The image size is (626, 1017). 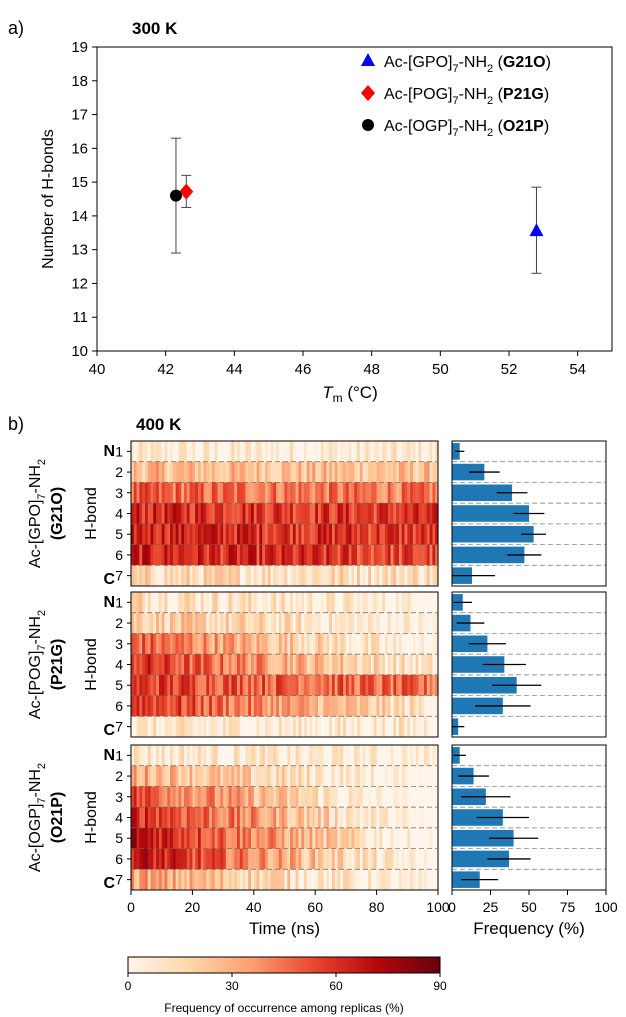 I want to click on compound-name-part: -NH, so click(x=35, y=630).